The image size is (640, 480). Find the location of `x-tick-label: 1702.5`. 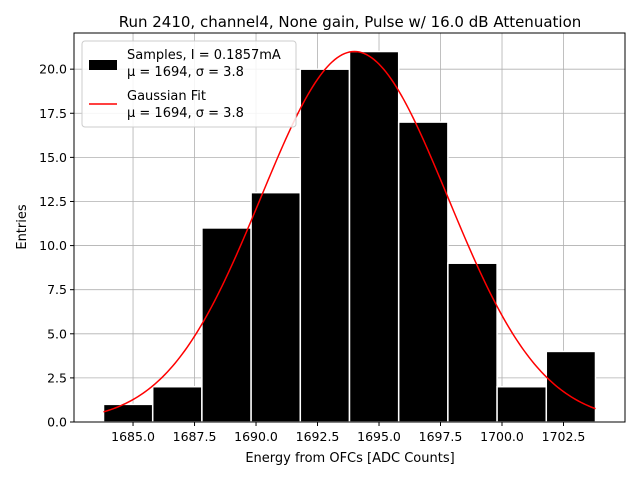

x-tick-label: 1702.5 is located at coordinates (564, 436).